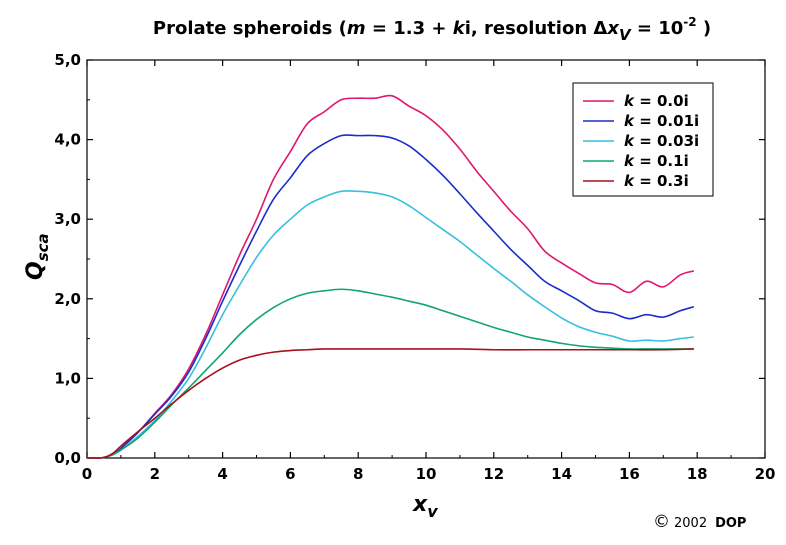 This screenshot has width=786, height=545. I want to click on x-tick-label: 16, so click(629, 474).